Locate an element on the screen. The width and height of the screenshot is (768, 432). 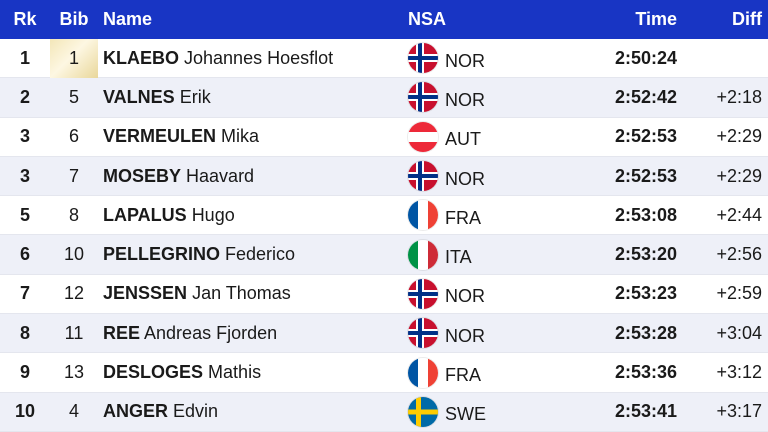
time-cell: 2:53:28 is located at coordinates (645, 332).